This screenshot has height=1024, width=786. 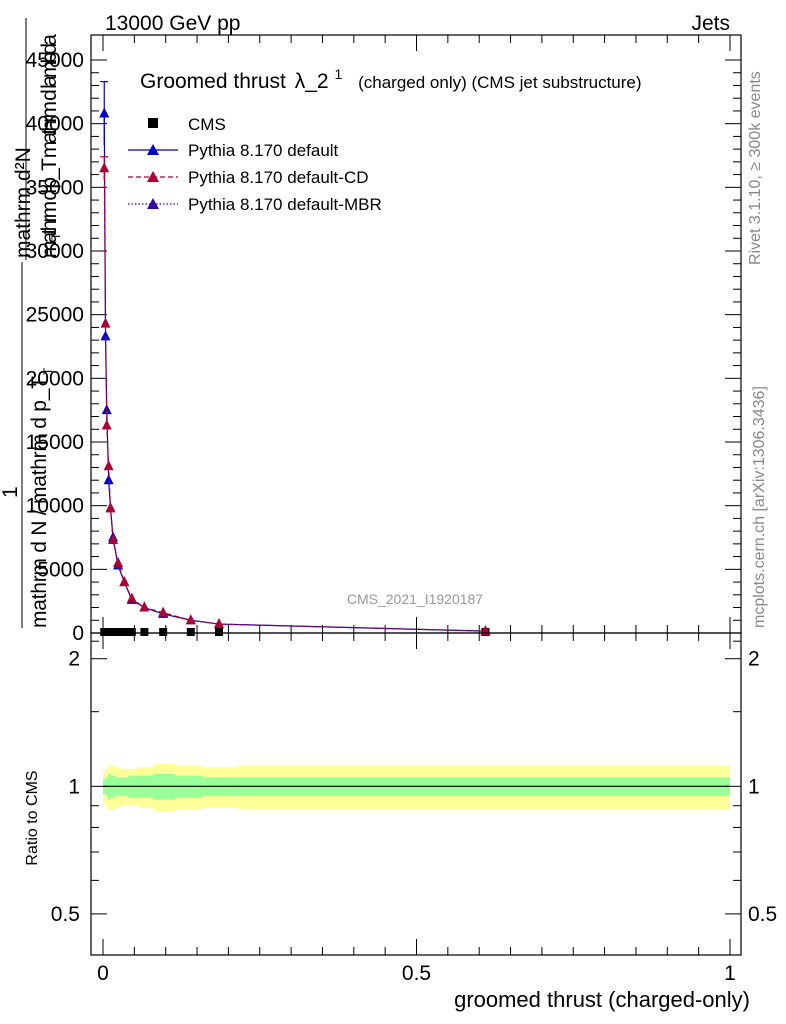 I want to click on ratio-bands, so click(x=416, y=787).